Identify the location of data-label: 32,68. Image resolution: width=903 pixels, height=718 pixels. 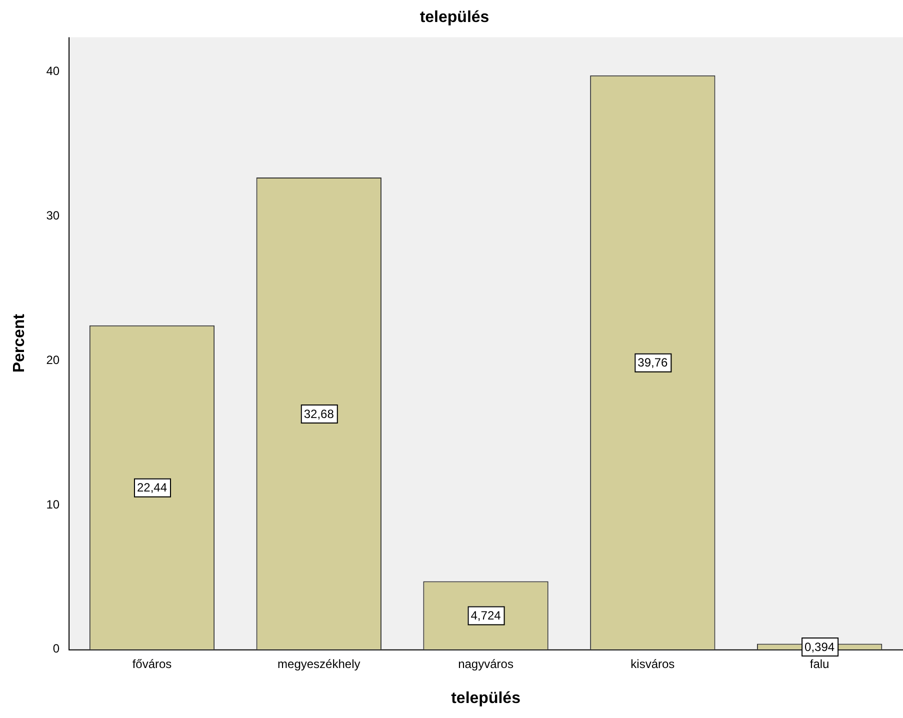
(319, 413).